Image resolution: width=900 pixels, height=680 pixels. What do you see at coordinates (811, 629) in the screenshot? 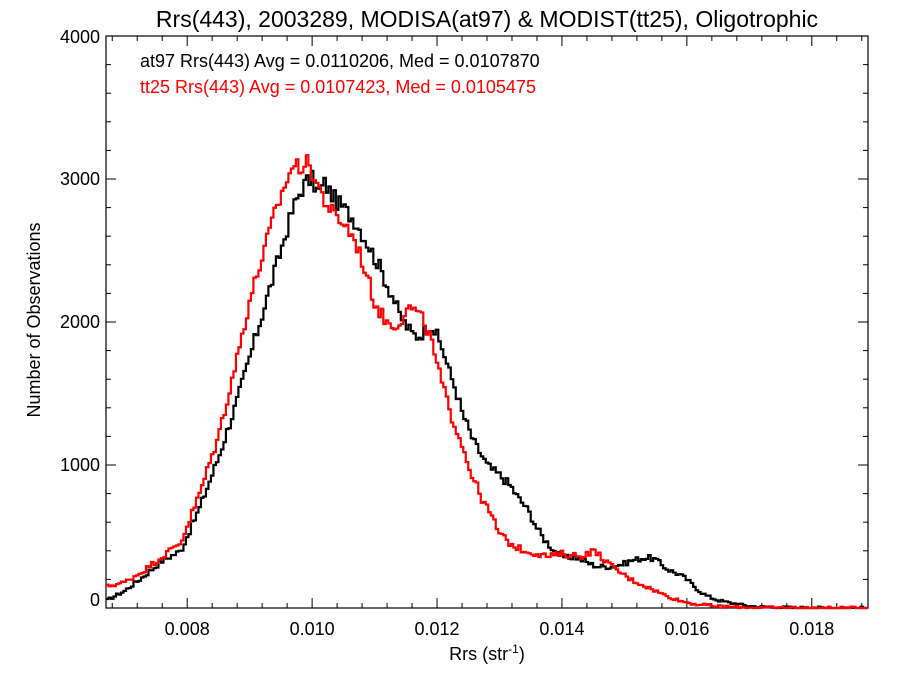
I see `x-tick-label: 0.018` at bounding box center [811, 629].